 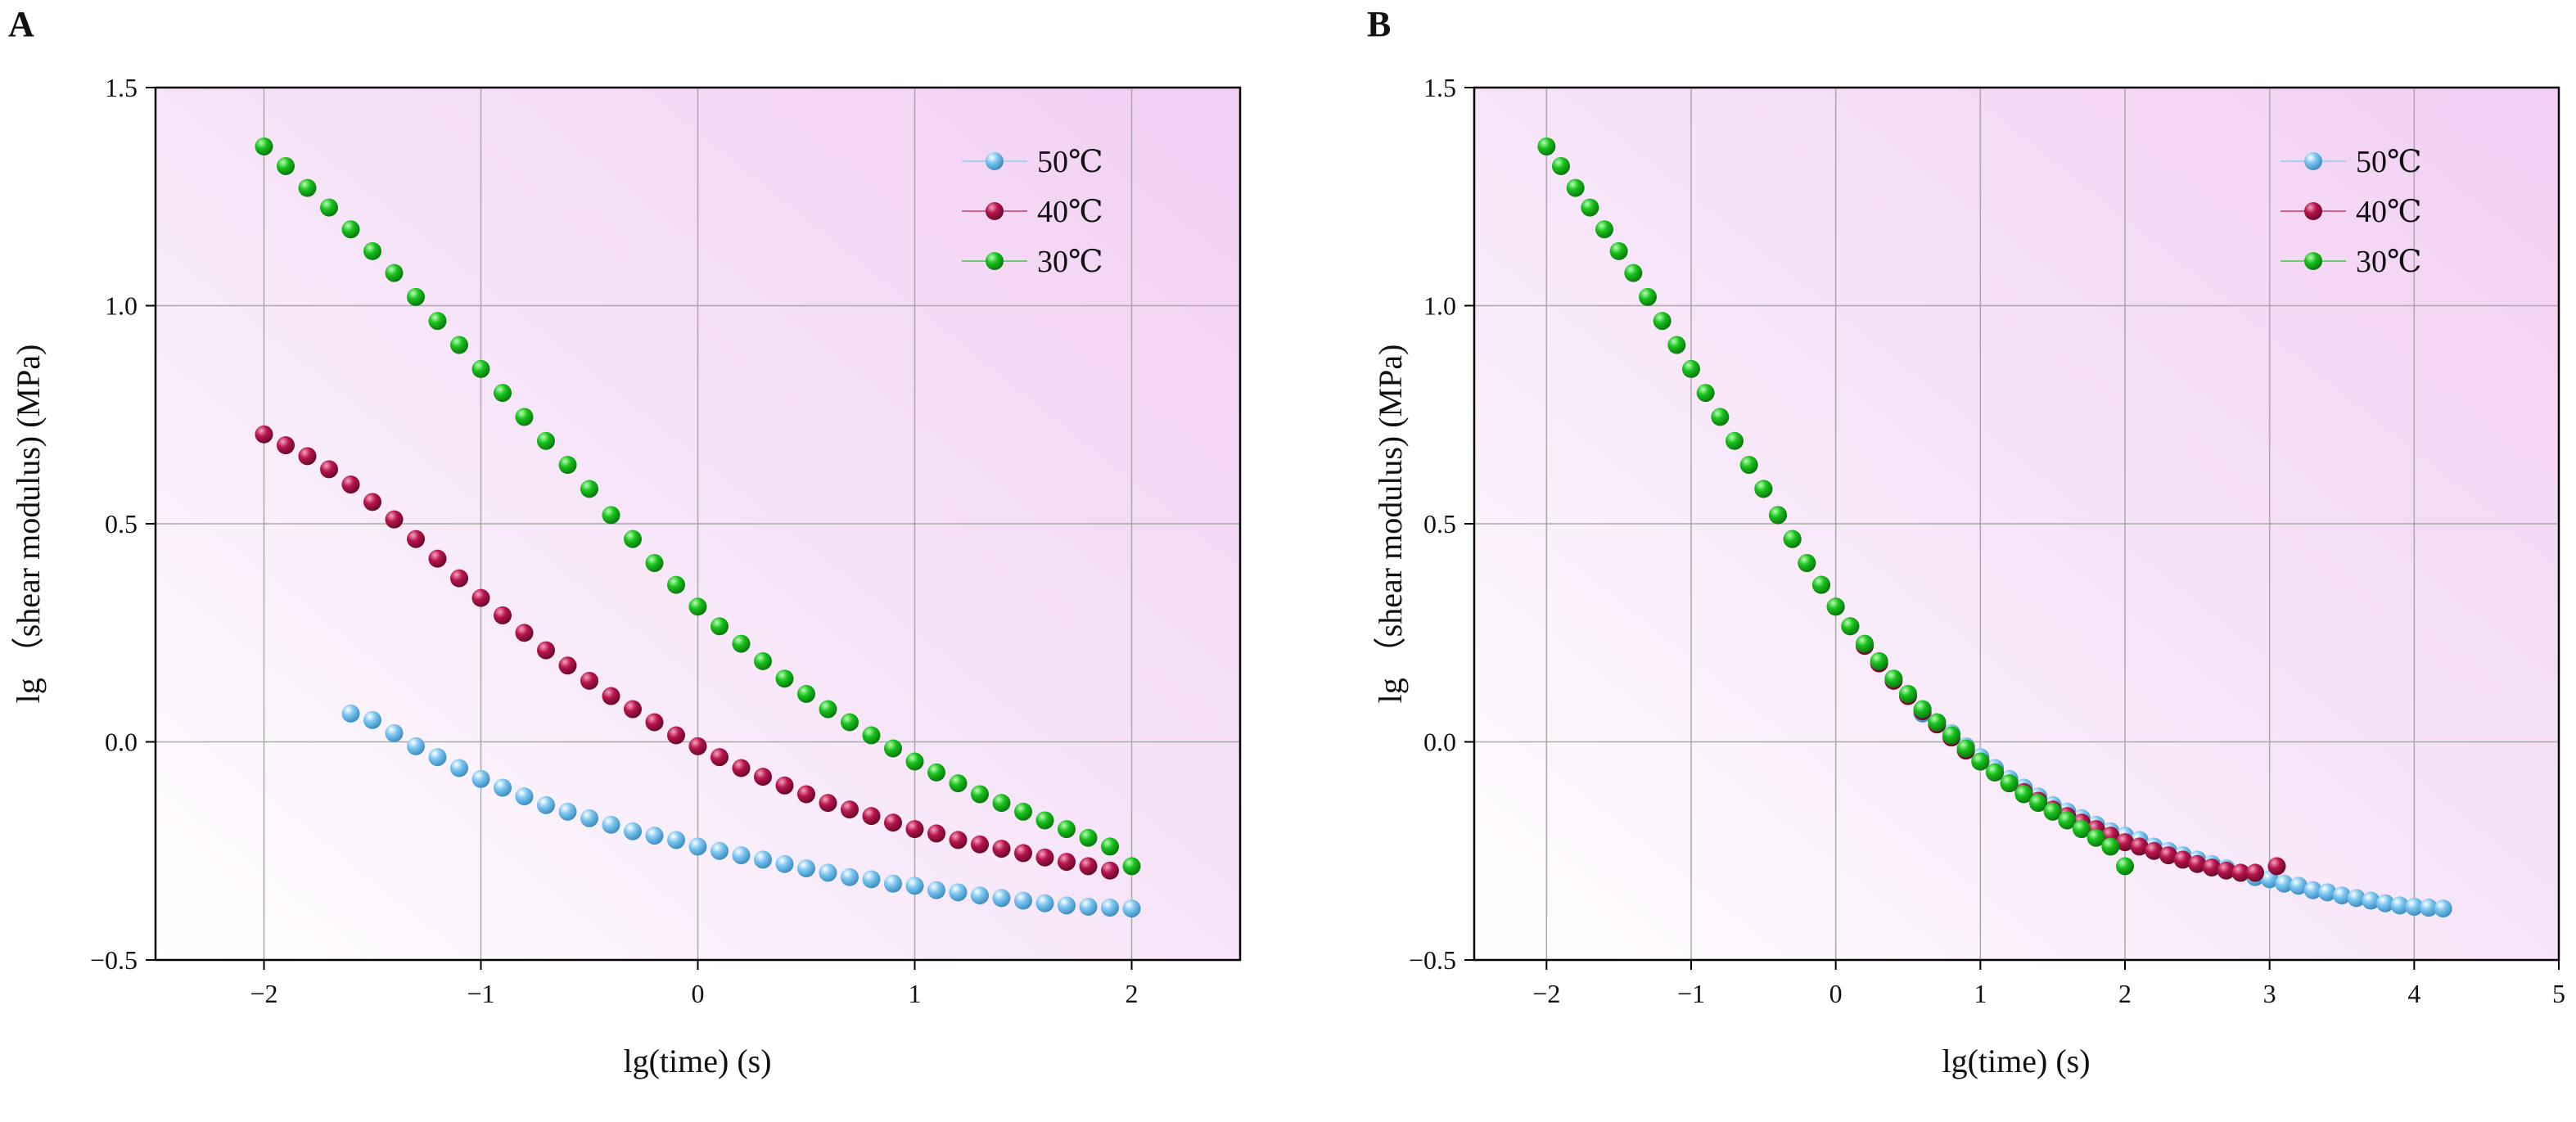 What do you see at coordinates (114, 960) in the screenshot?
I see `panel-a-y-tick-label: −0.5` at bounding box center [114, 960].